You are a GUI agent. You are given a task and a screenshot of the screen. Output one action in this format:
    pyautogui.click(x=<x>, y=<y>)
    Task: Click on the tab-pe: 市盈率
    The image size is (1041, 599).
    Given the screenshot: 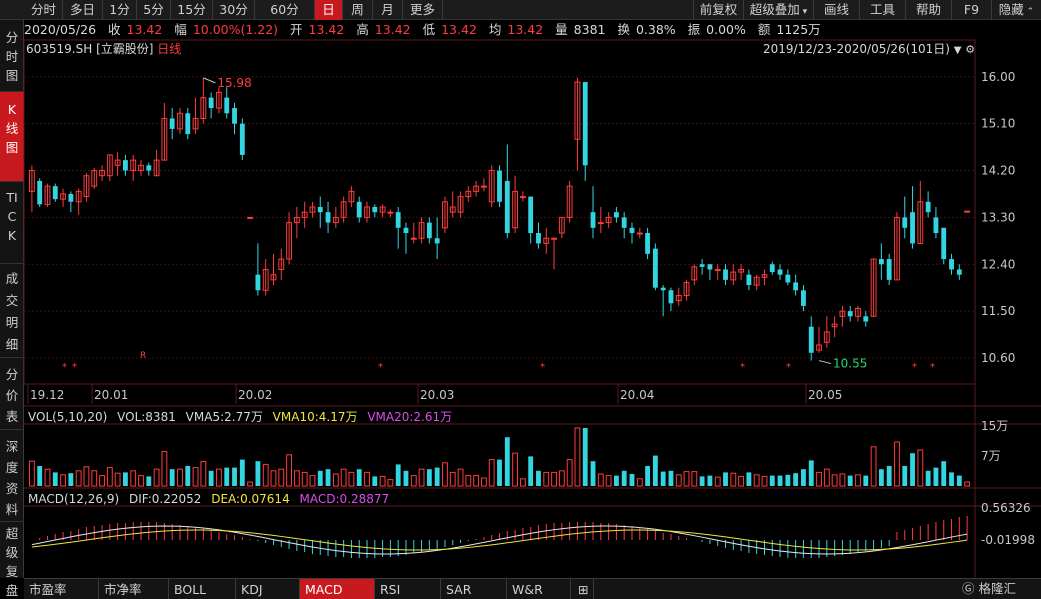 What is the action you would take?
    pyautogui.click(x=61, y=589)
    